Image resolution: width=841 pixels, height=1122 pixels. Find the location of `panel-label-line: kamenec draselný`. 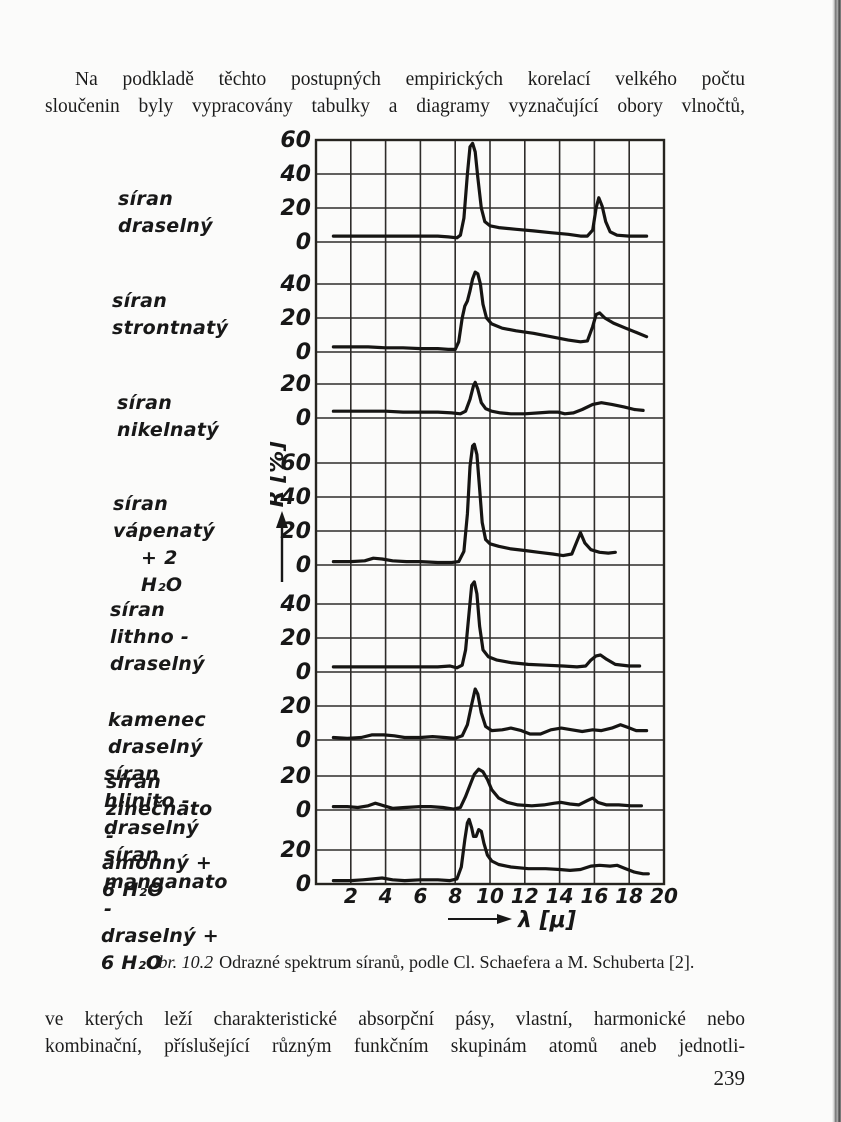

panel-label-line: kamenec draselný is located at coordinates (157, 733).